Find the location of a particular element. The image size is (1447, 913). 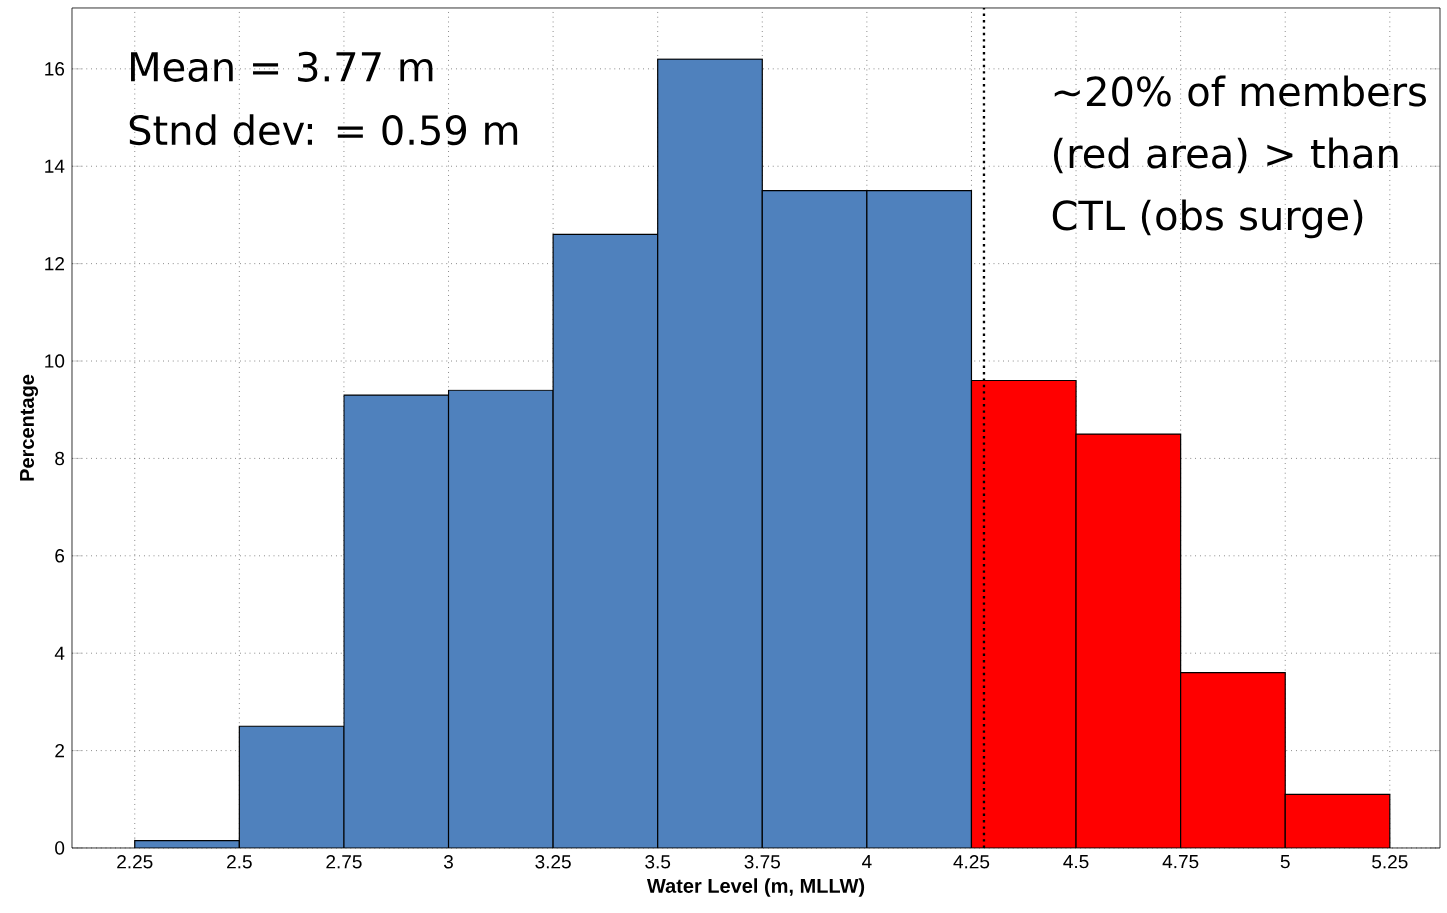

y-tick-label: 10 is located at coordinates (55, 361).